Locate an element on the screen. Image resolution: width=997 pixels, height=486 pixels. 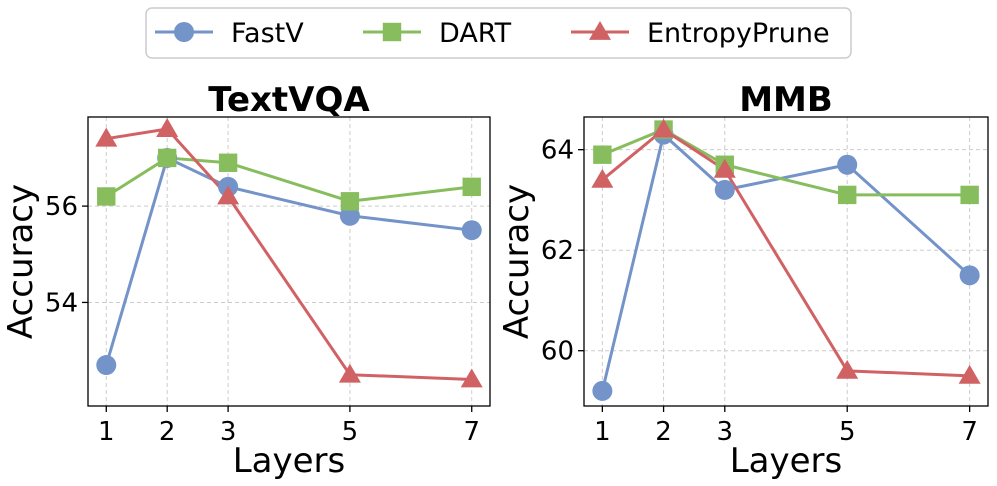
legend-entry-entropyprune: EntropyPrune is located at coordinates (700, 33).